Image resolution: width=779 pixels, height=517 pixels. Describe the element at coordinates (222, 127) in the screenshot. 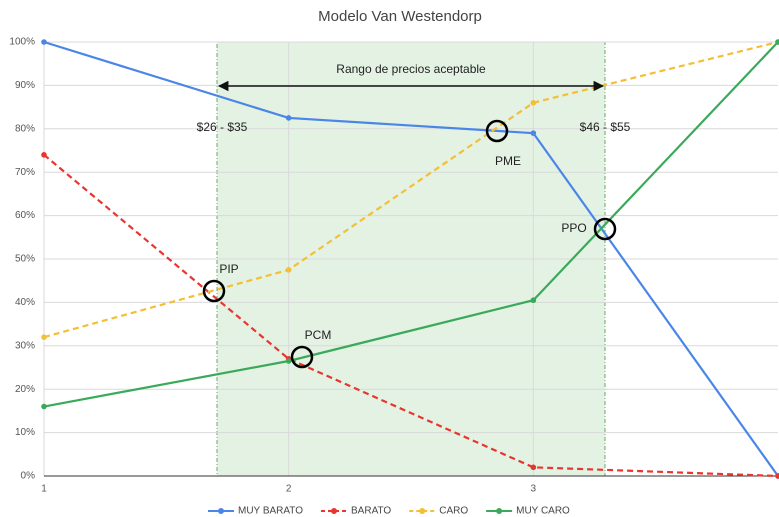

I see `annotation: $26 - $35` at that location.